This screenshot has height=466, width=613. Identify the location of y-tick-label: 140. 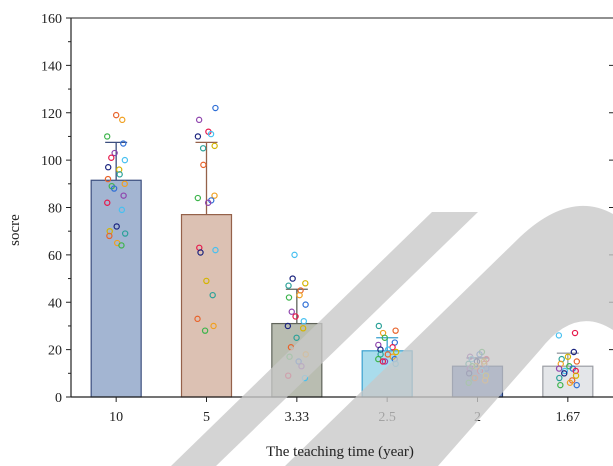
(51, 66).